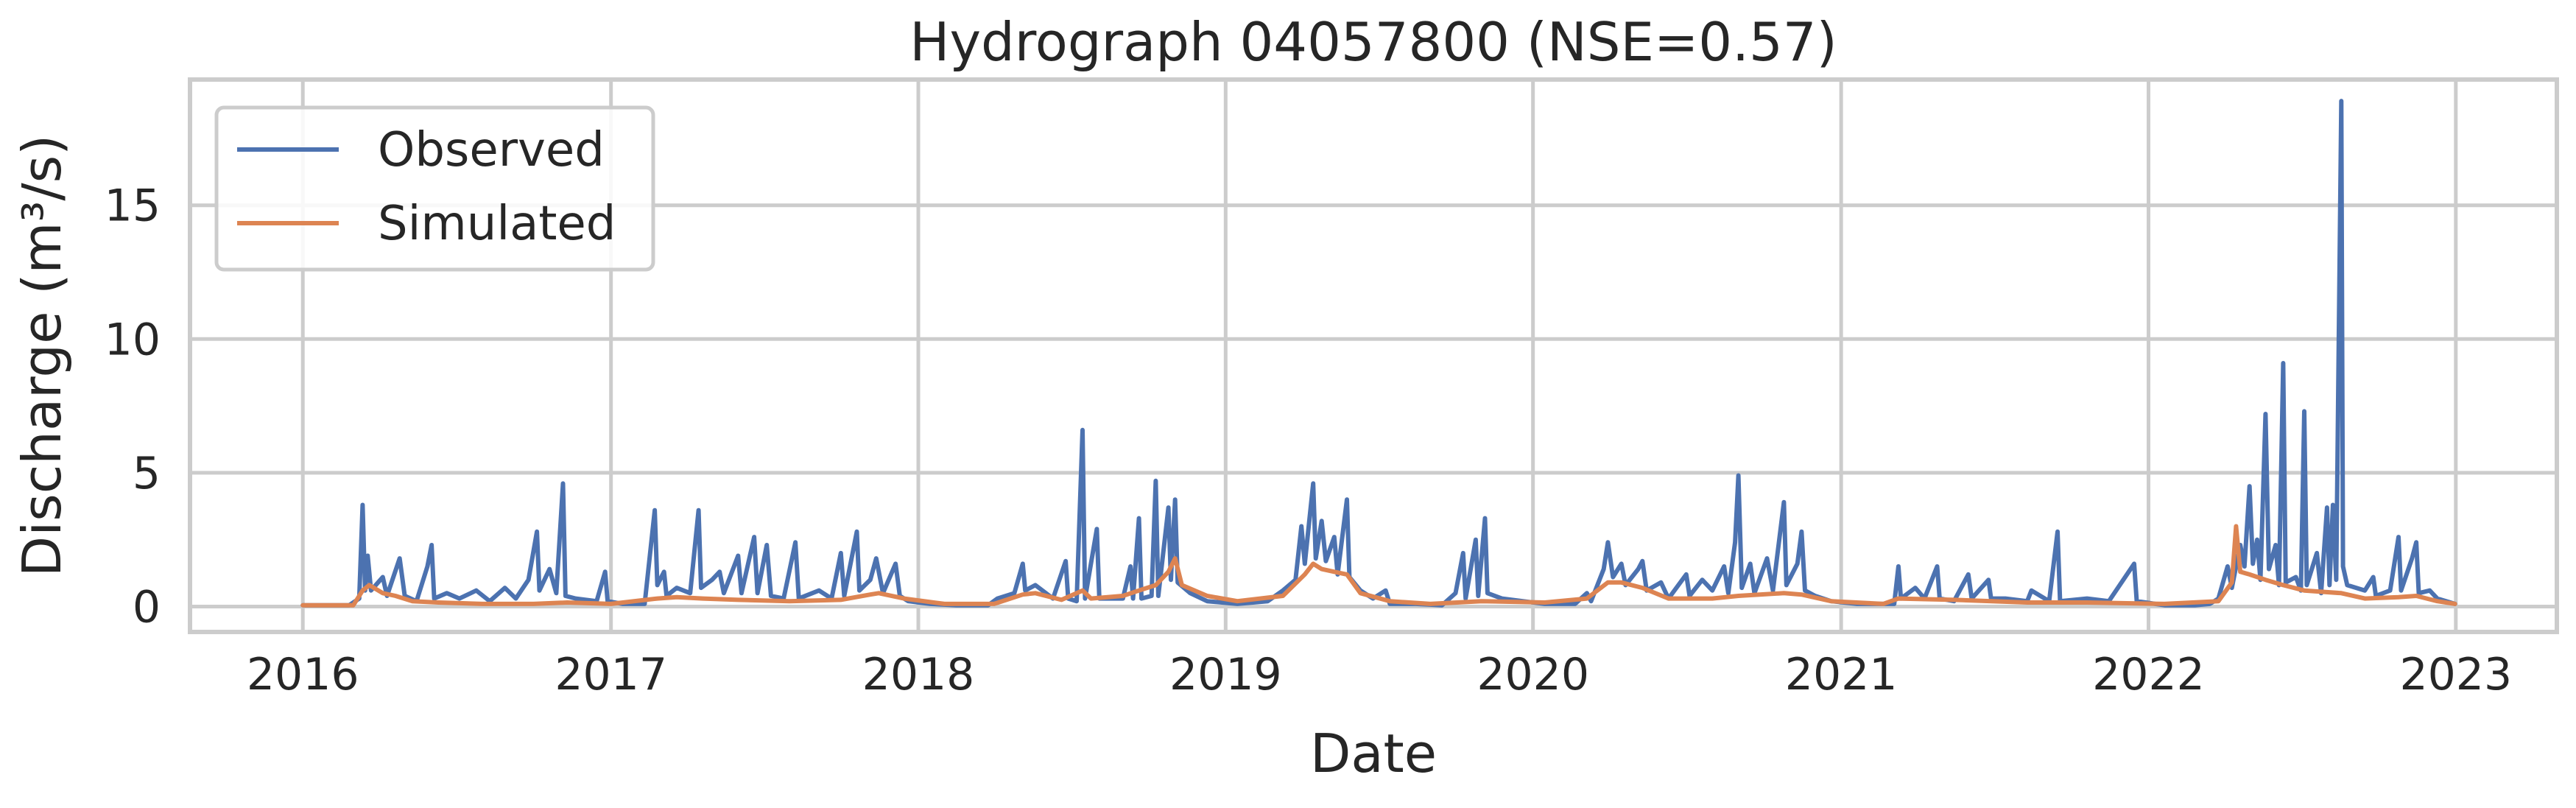  Describe the element at coordinates (133, 206) in the screenshot. I see `y-tick-label: 15` at that location.